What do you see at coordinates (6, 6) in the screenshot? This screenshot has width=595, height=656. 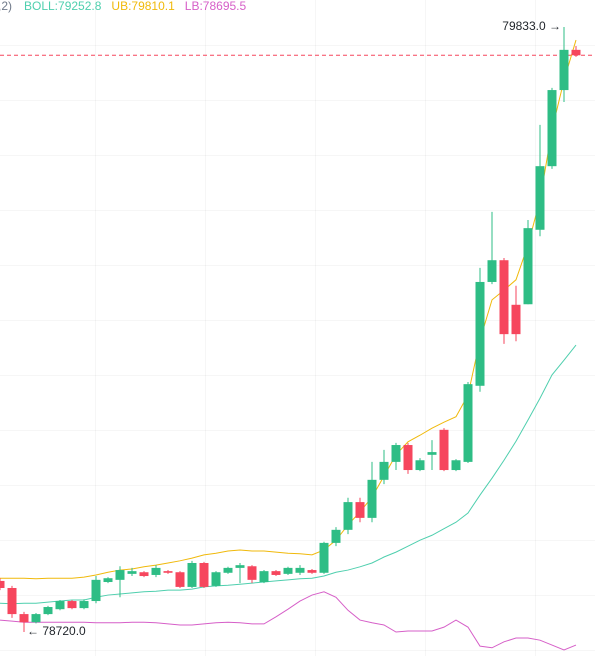 I see `indicator-params: ,2)` at bounding box center [6, 6].